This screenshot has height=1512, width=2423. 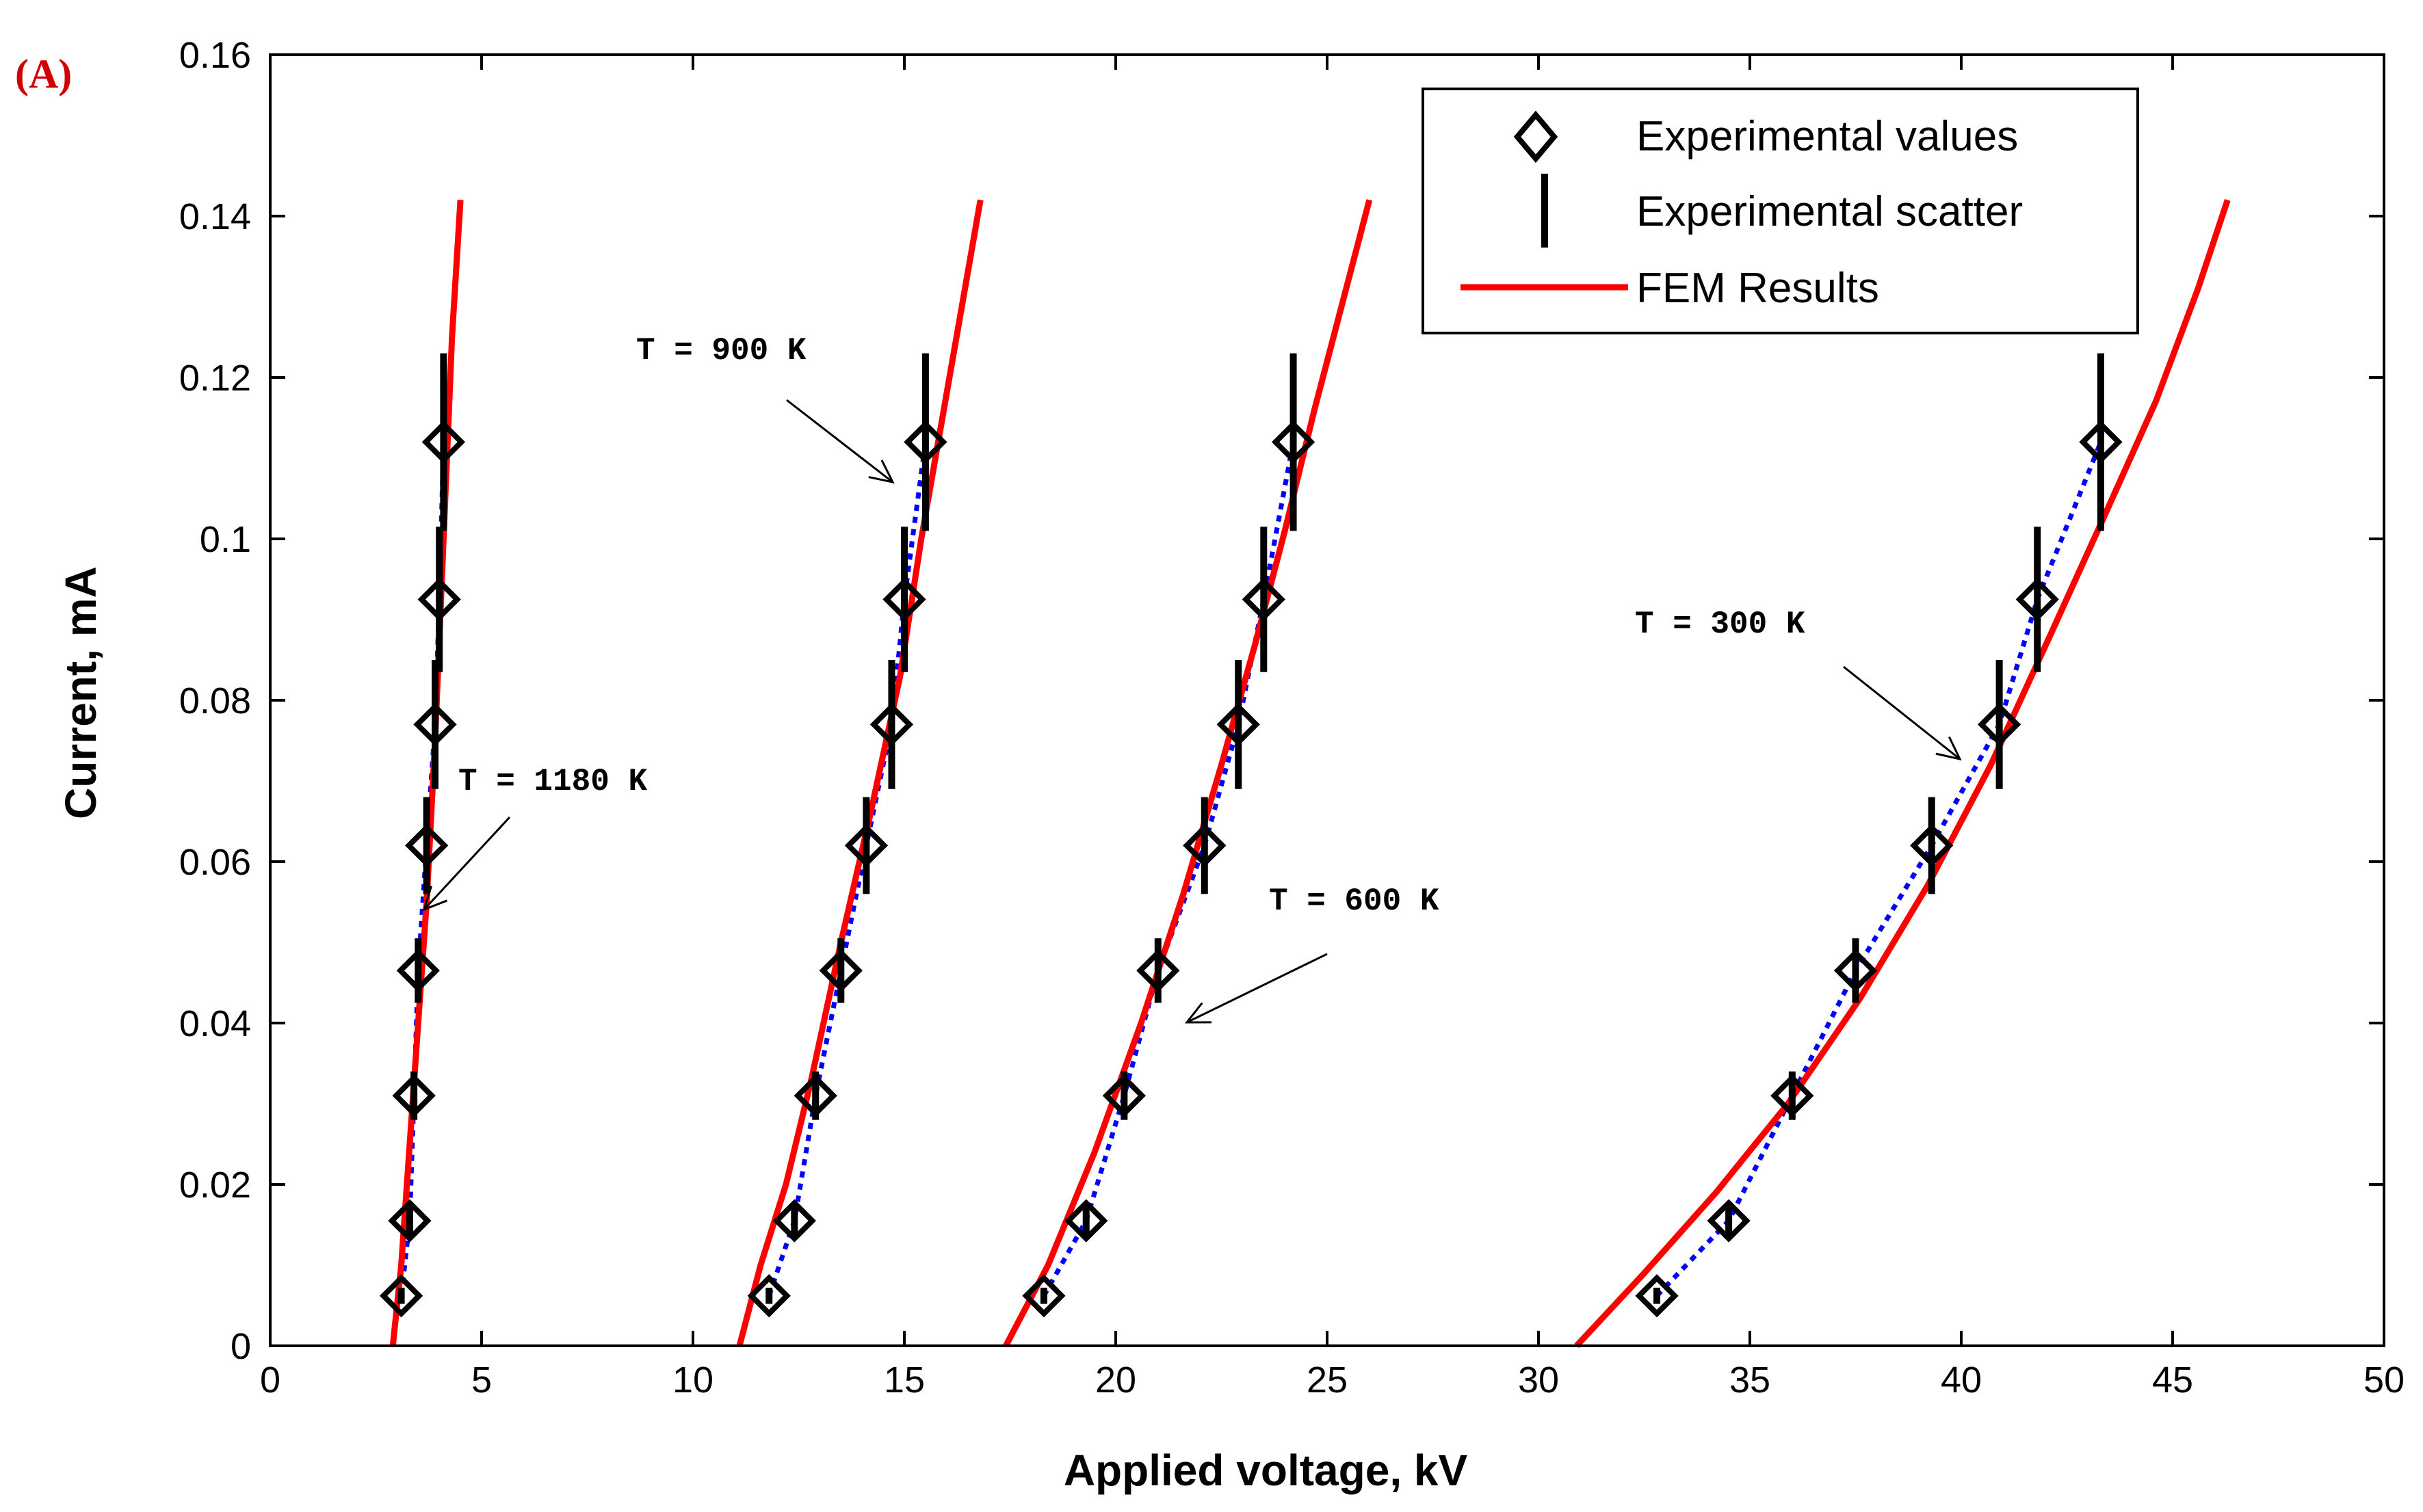 What do you see at coordinates (241, 1346) in the screenshot?
I see `y-tick-label: 0` at bounding box center [241, 1346].